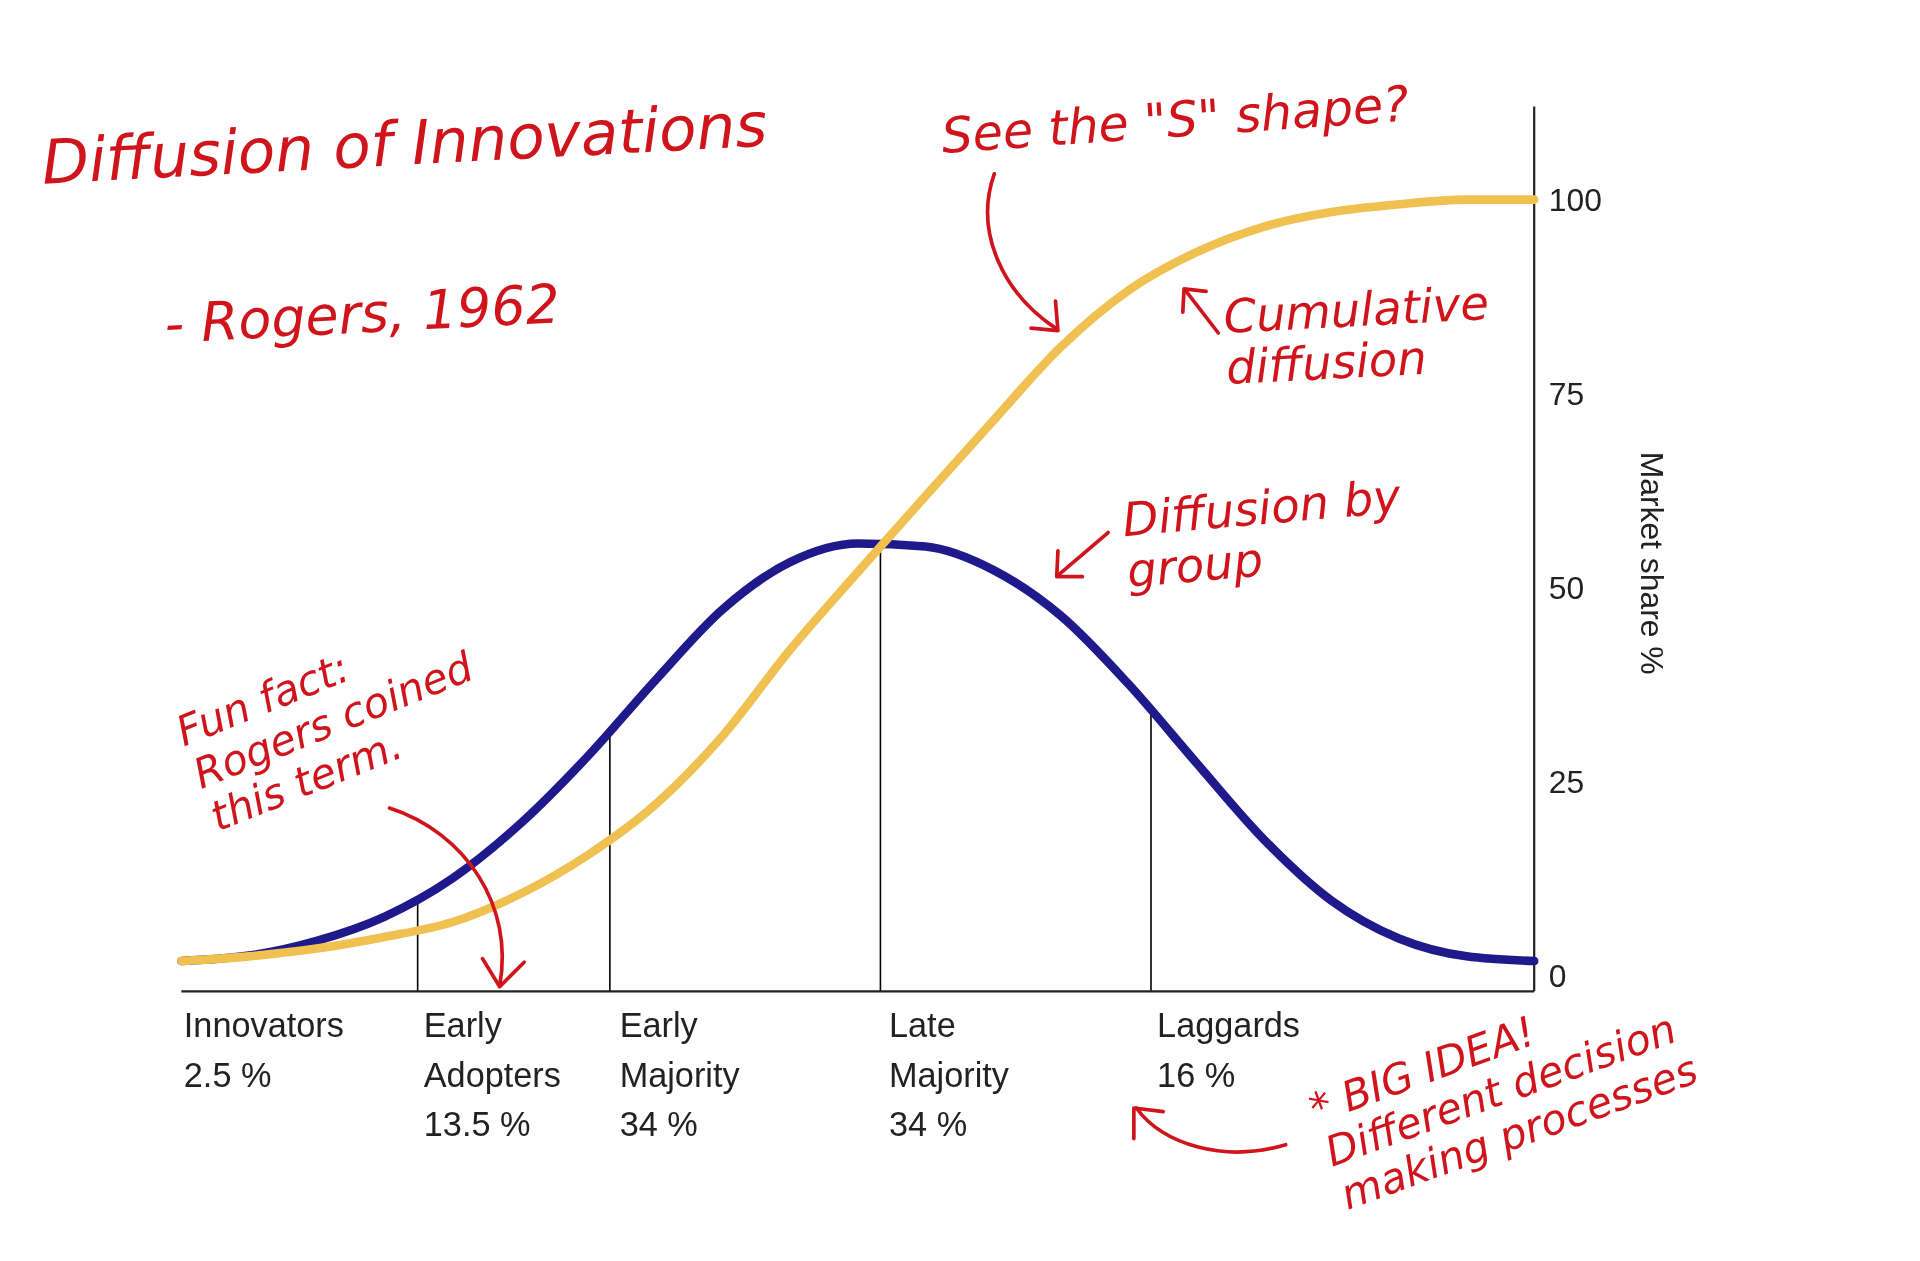 The image size is (1920, 1261). I want to click on y-tick-label: 75, so click(1566, 393).